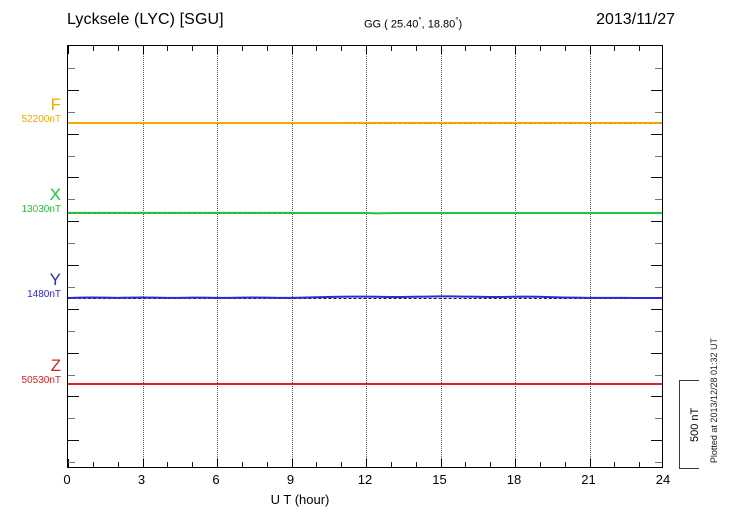 The image size is (730, 520). I want to click on geo-mid: , 18.80, so click(438, 24).